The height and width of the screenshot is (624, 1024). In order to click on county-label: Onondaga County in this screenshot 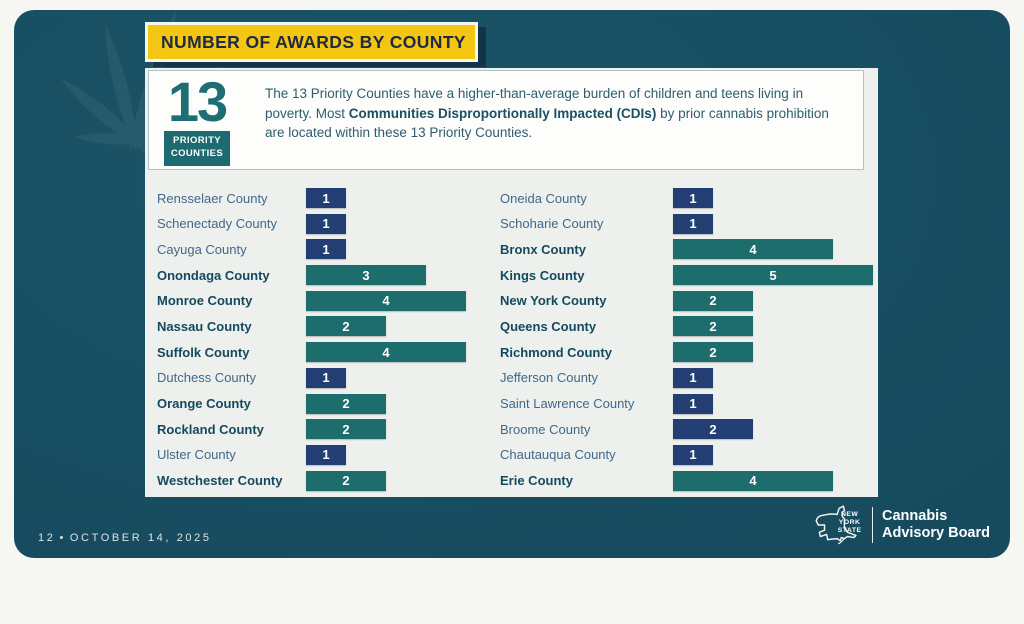, I will do `click(213, 275)`.